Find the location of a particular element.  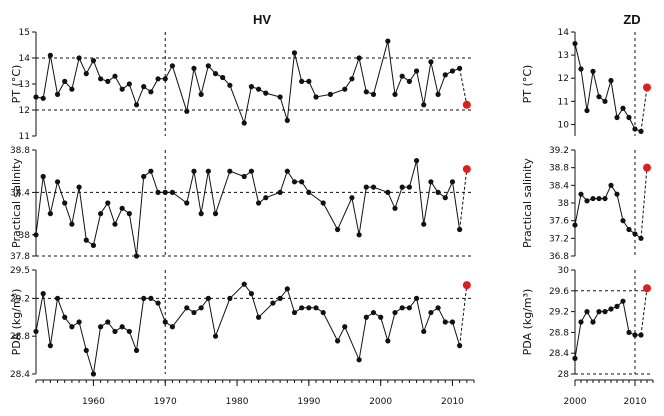

chart-title-zd: ZD is located at coordinates (631, 19).